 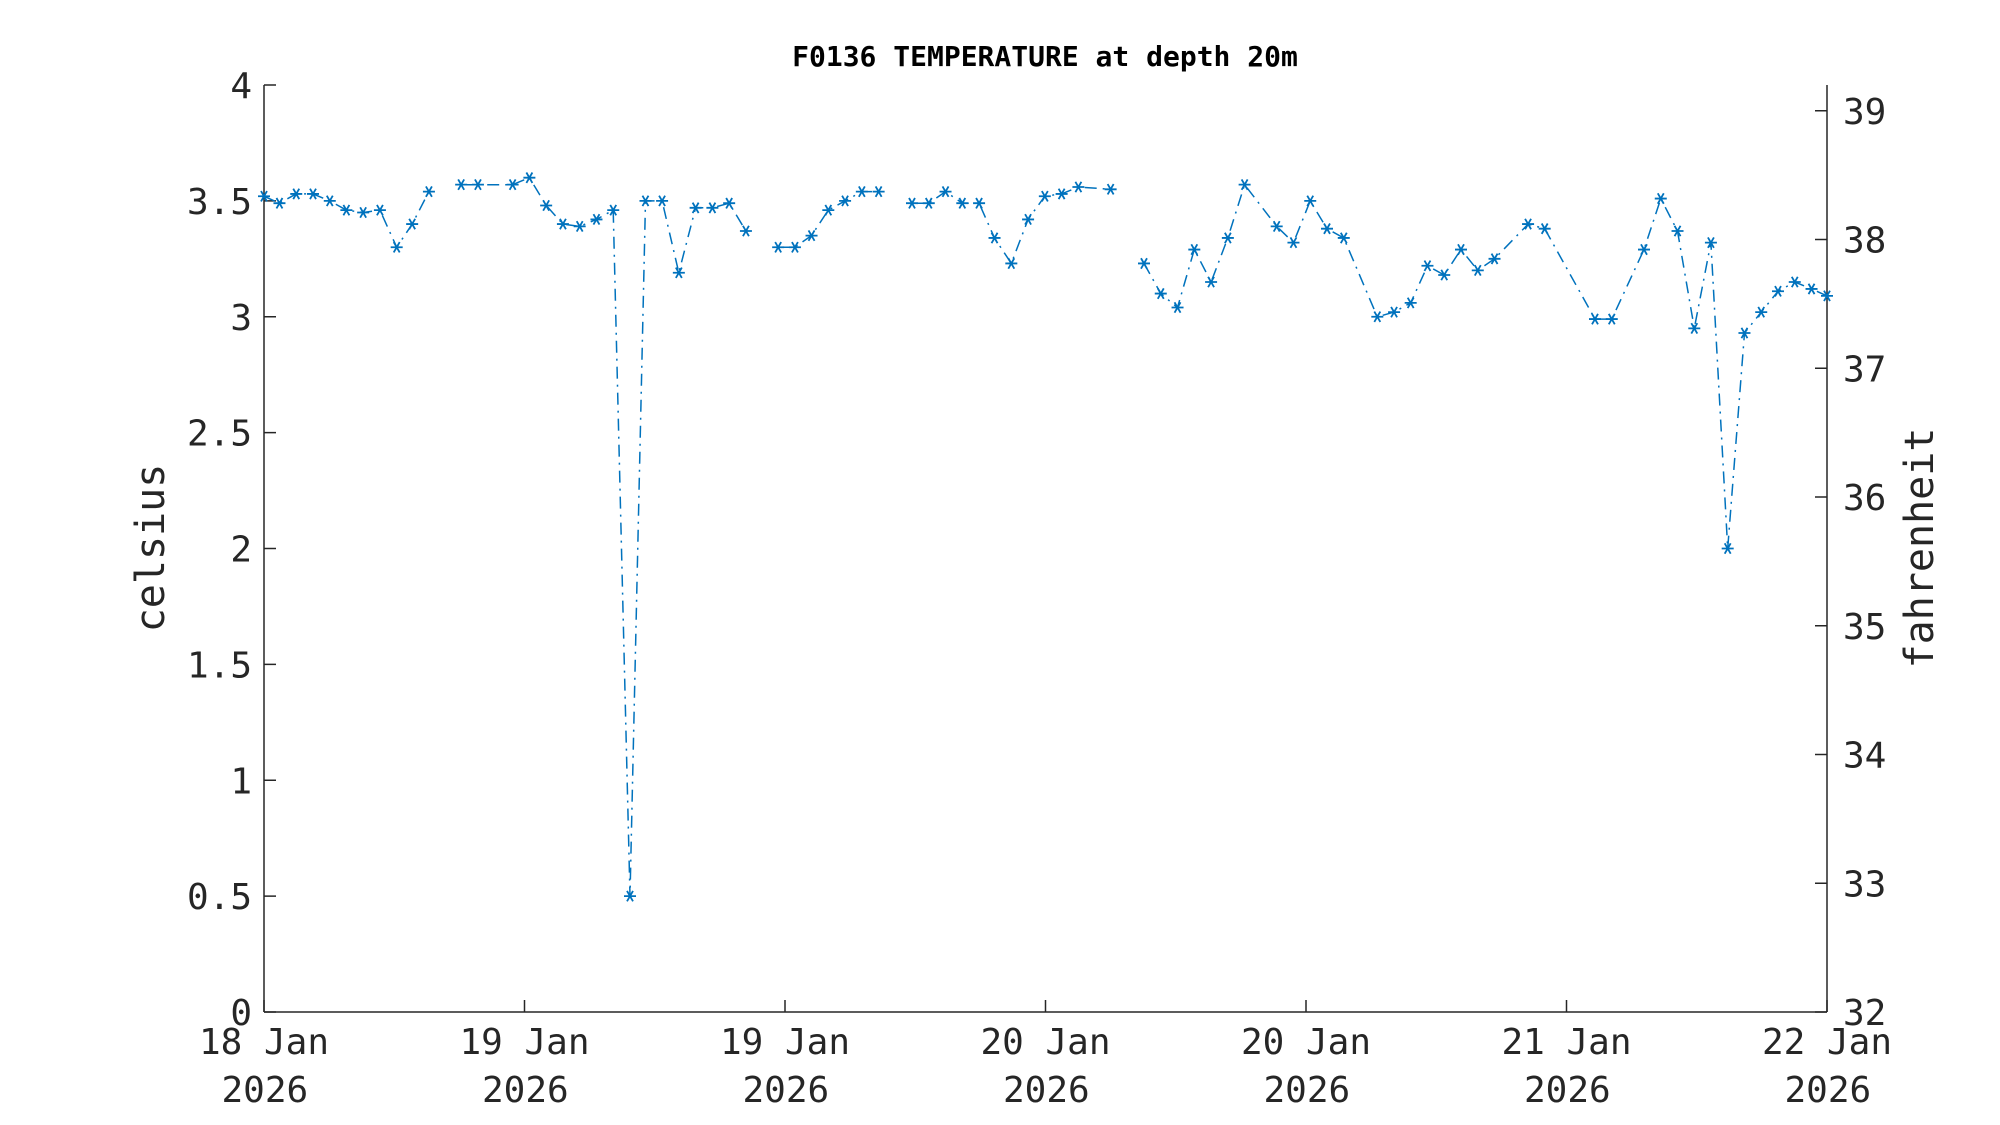 I want to click on y2-axis-label: fahrenheit, so click(x=1920, y=548).